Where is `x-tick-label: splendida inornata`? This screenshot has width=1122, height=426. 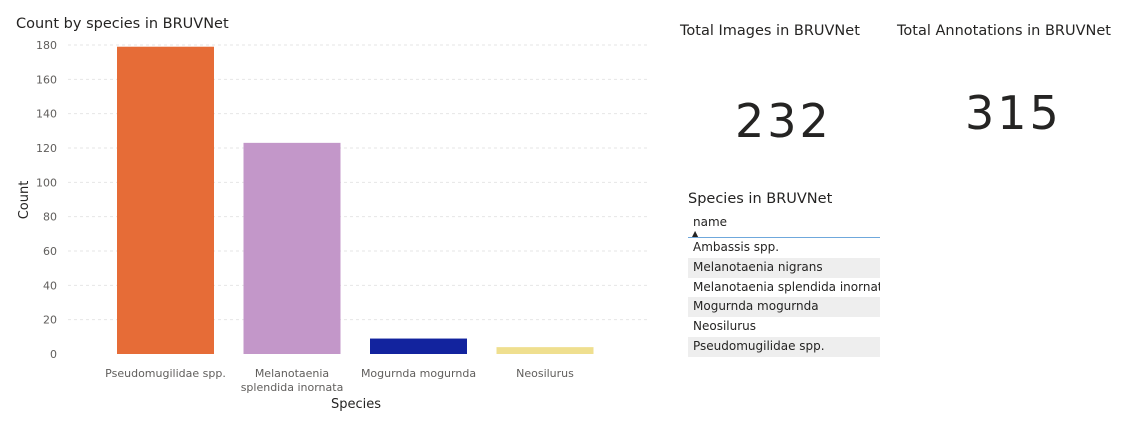 x-tick-label: splendida inornata is located at coordinates (292, 387).